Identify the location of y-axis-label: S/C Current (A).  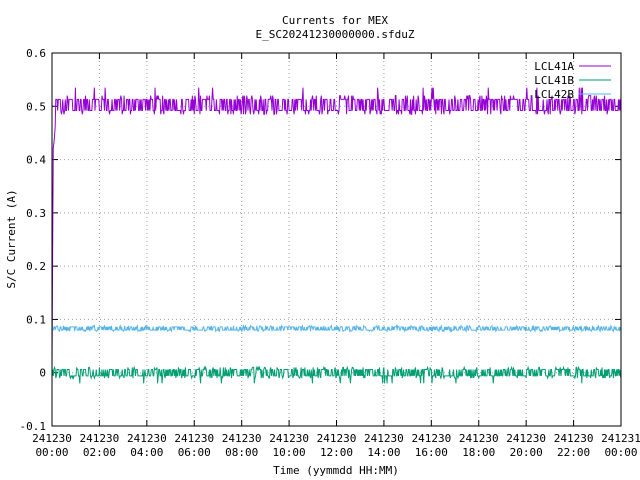
(11, 238).